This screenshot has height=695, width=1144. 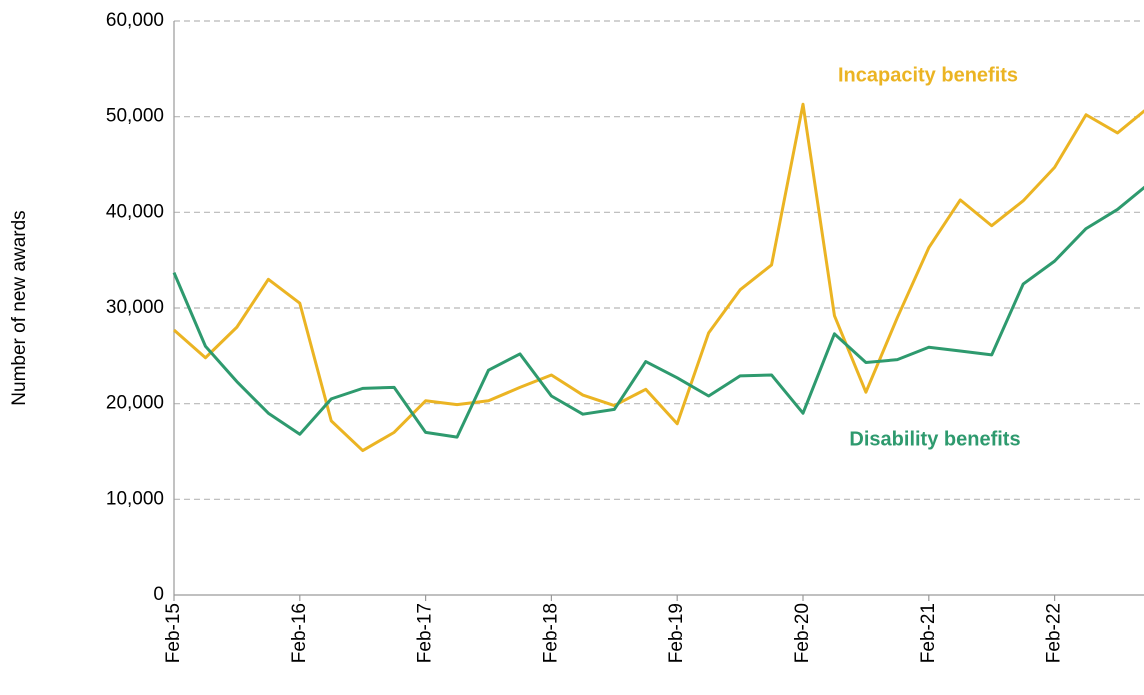 I want to click on x-tick-label: Feb-18, so click(x=550, y=633).